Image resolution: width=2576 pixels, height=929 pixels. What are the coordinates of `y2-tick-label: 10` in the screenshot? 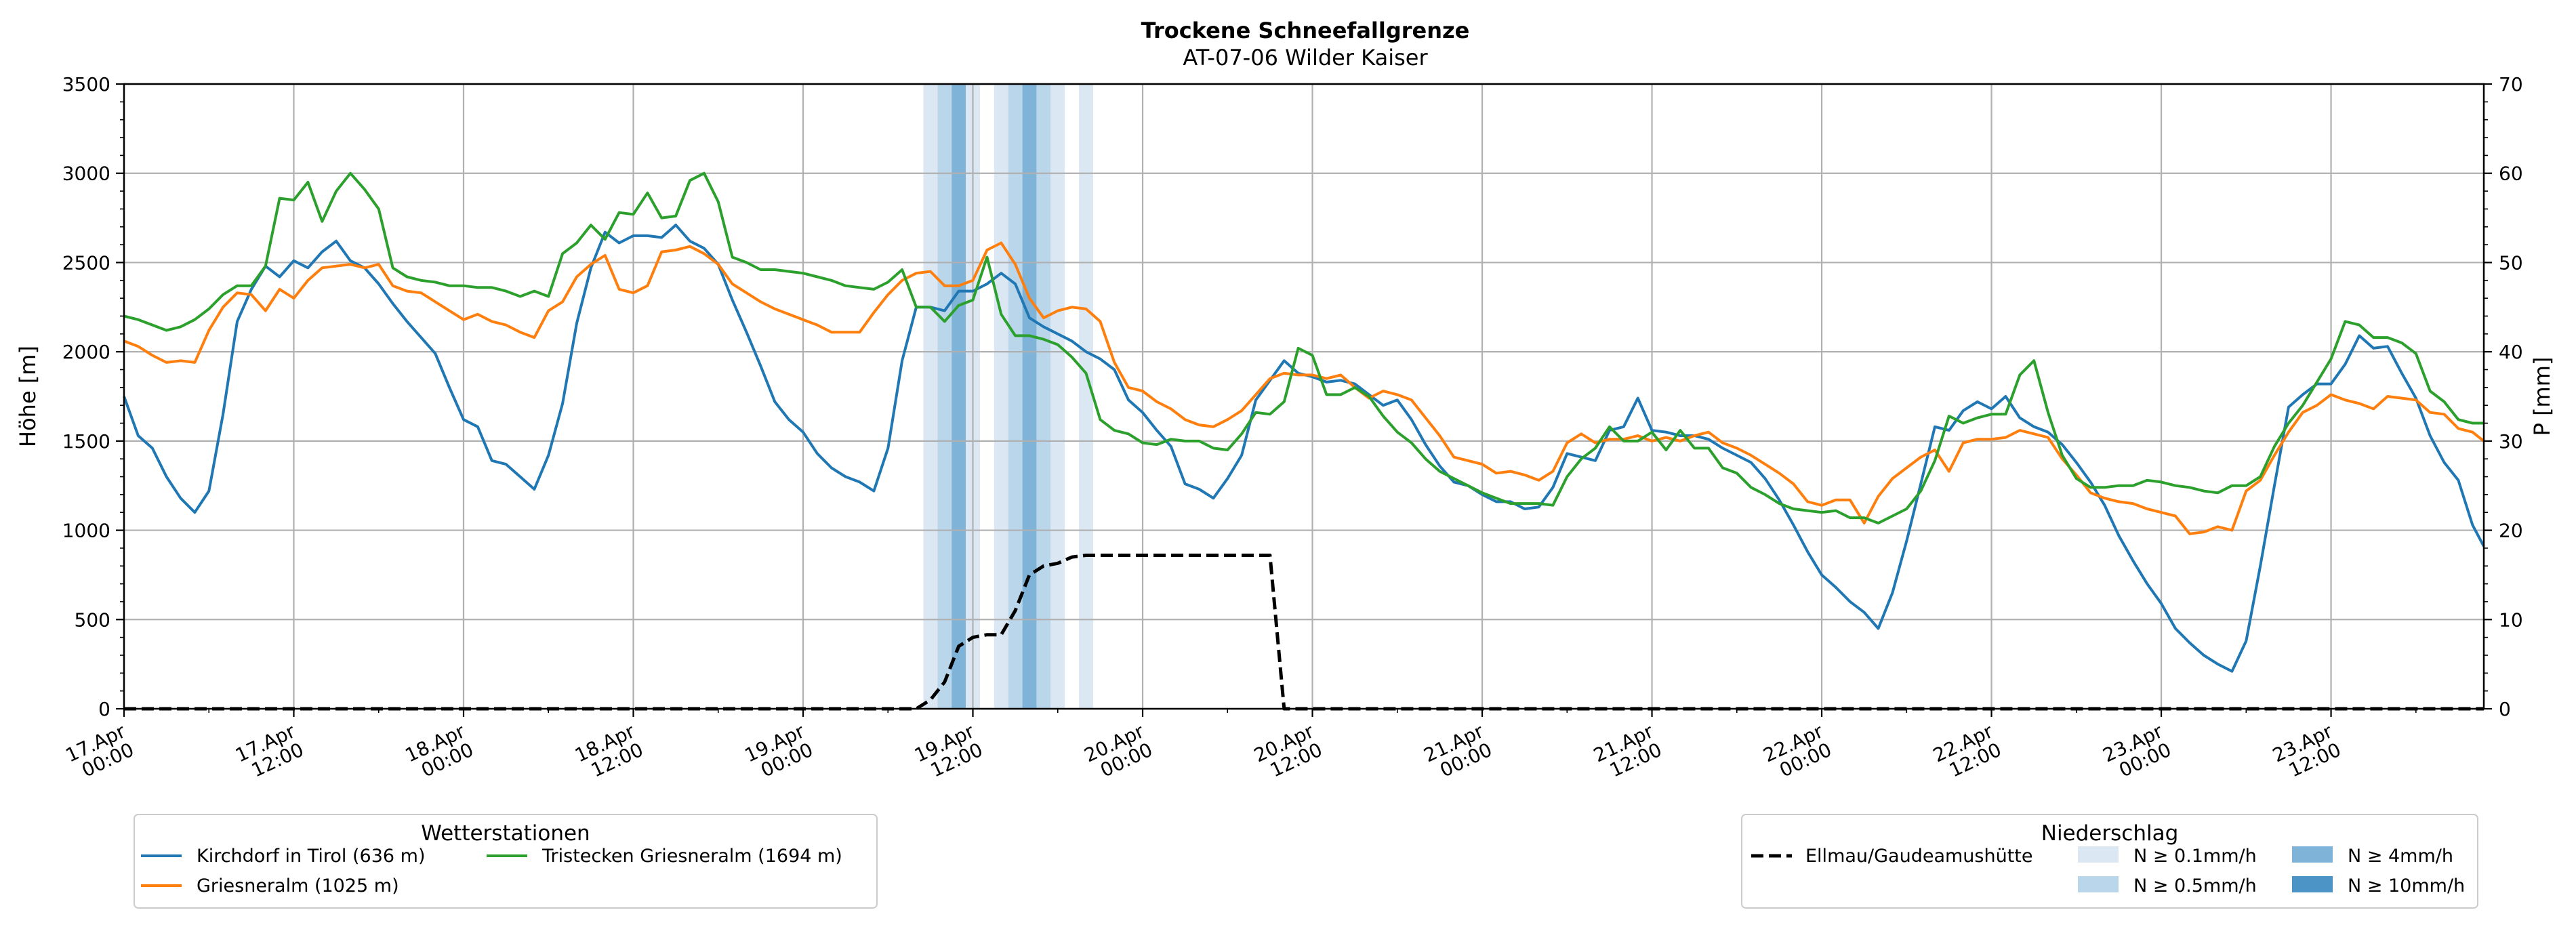 It's located at (2511, 619).